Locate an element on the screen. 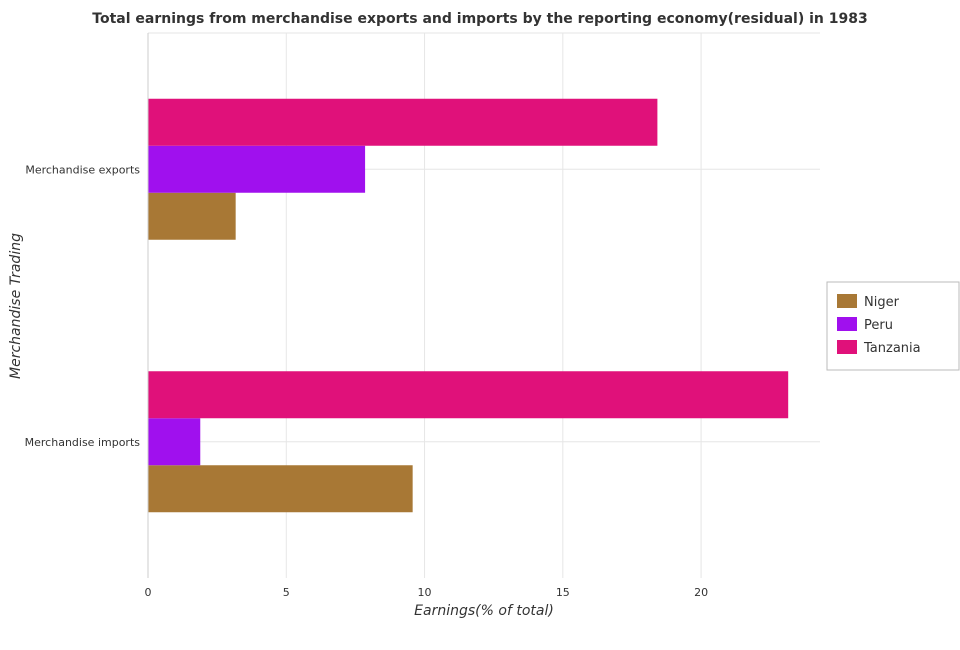 This screenshot has width=960, height=650. legend-swatch-niger is located at coordinates (847, 301).